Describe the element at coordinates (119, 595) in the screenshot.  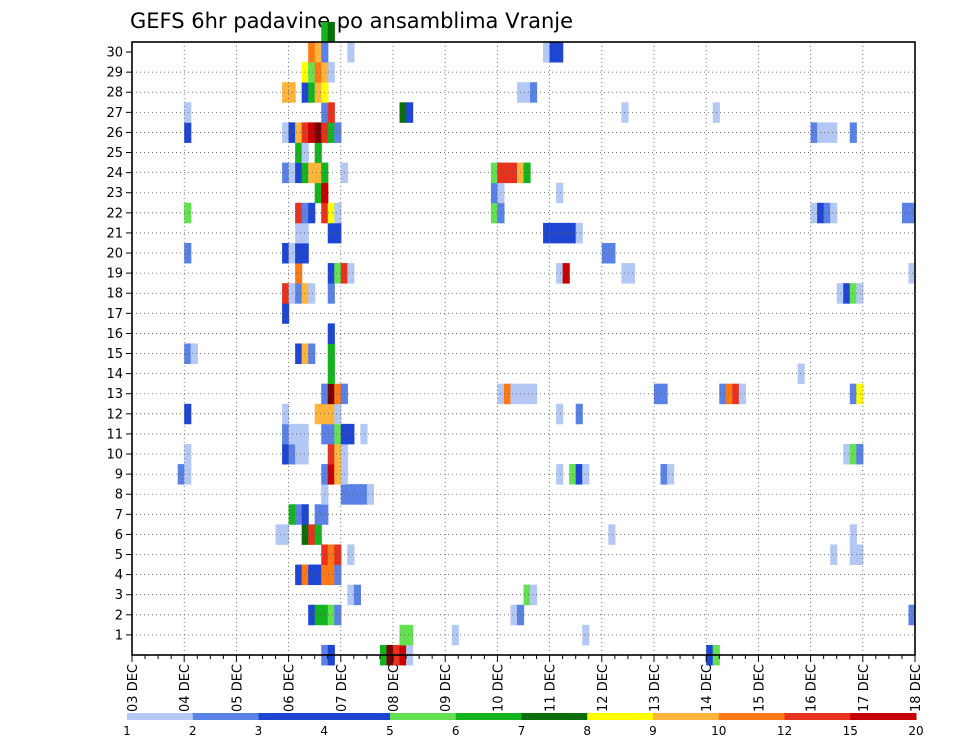
I see `y-tick-label: 3` at that location.